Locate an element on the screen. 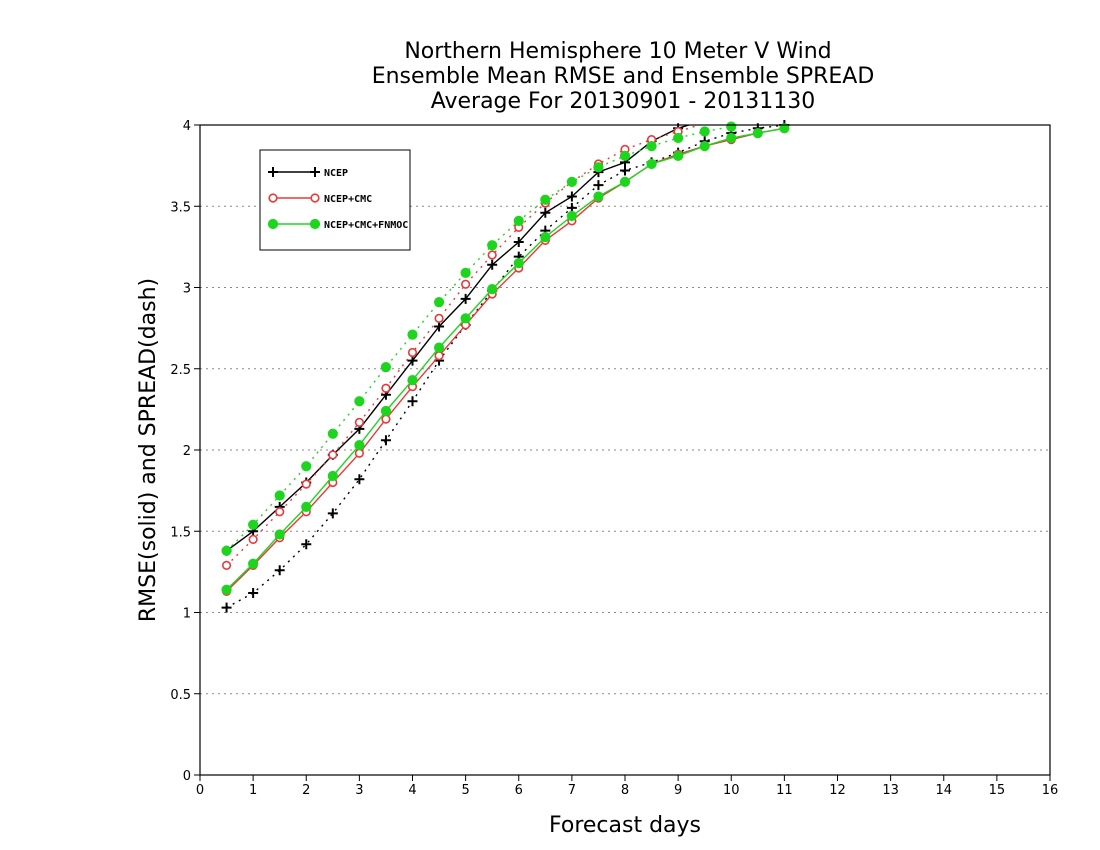  y-axis-label: RMSE(solid) and SPREAD(dash) is located at coordinates (148, 450).